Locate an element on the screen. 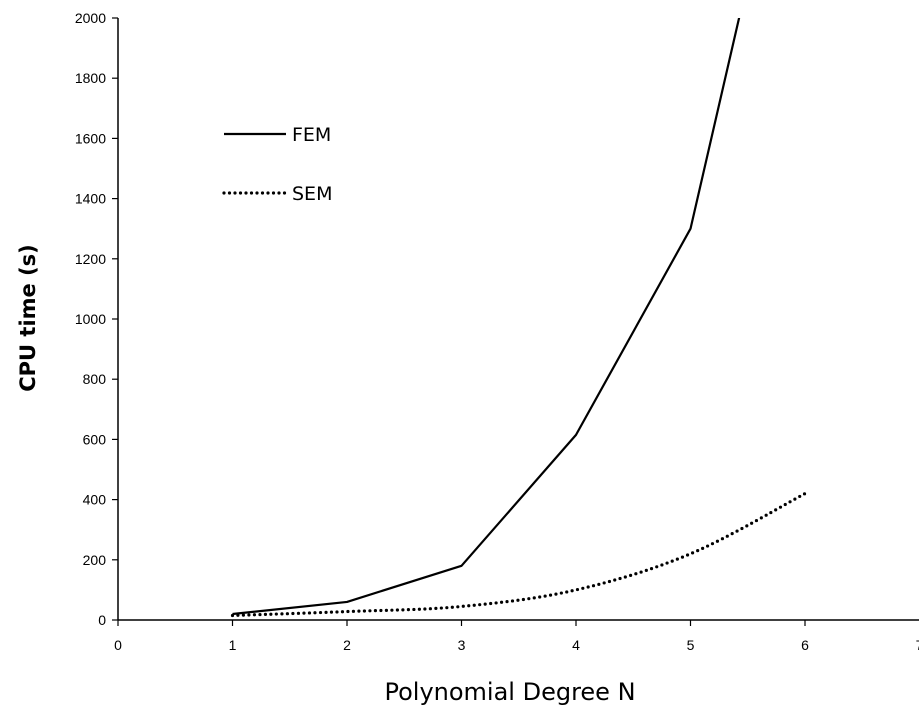  x-tick-label: 0 is located at coordinates (118, 645).